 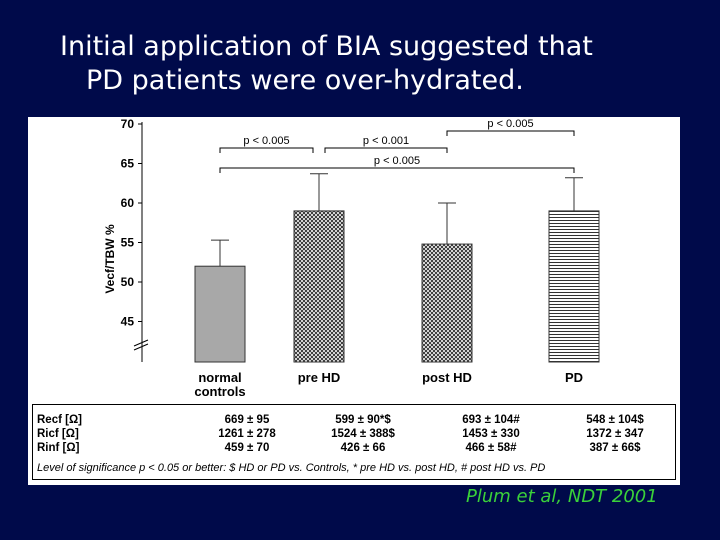 I want to click on y-axis-label: Vecf/TBW %, so click(x=110, y=259).